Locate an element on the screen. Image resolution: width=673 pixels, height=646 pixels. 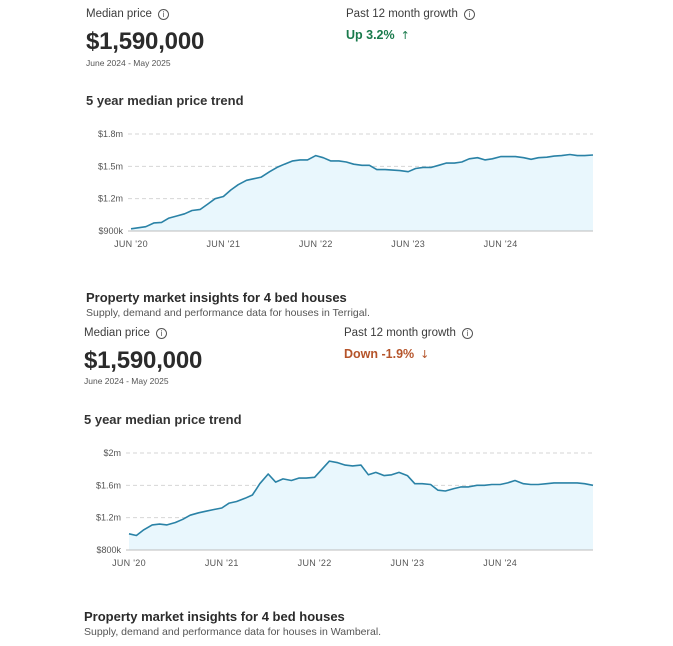
y-tick-label: $1.6m is located at coordinates (108, 485).